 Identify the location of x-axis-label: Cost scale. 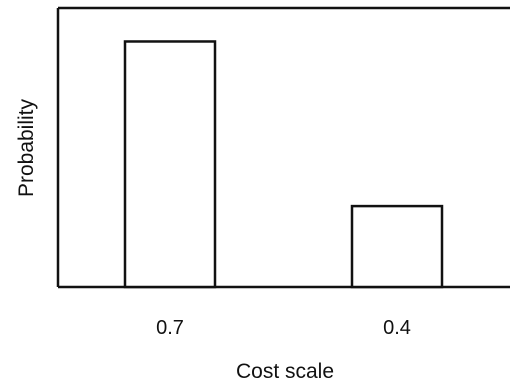
(285, 371).